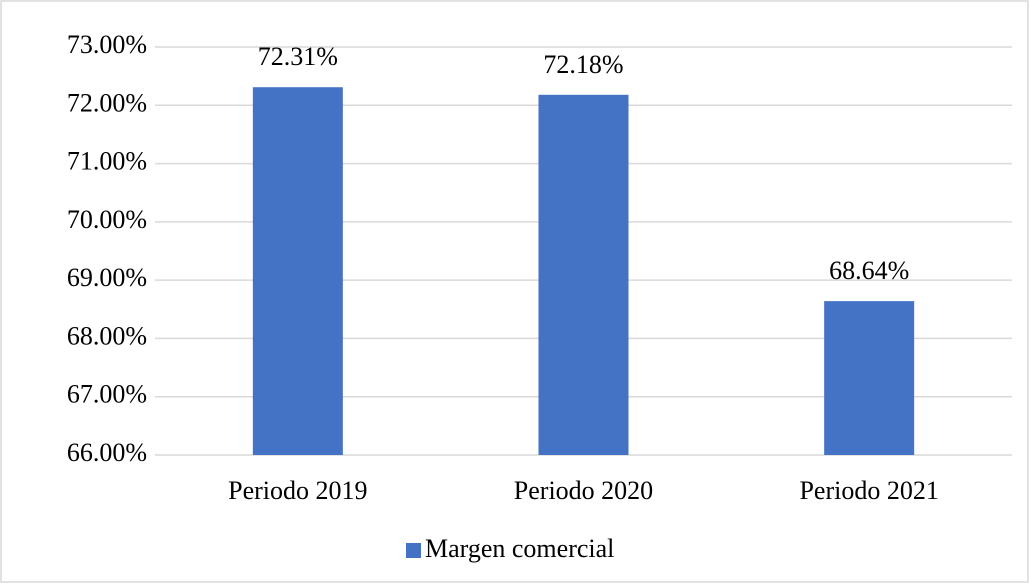 The height and width of the screenshot is (583, 1029). I want to click on legend-swatch, so click(413, 550).